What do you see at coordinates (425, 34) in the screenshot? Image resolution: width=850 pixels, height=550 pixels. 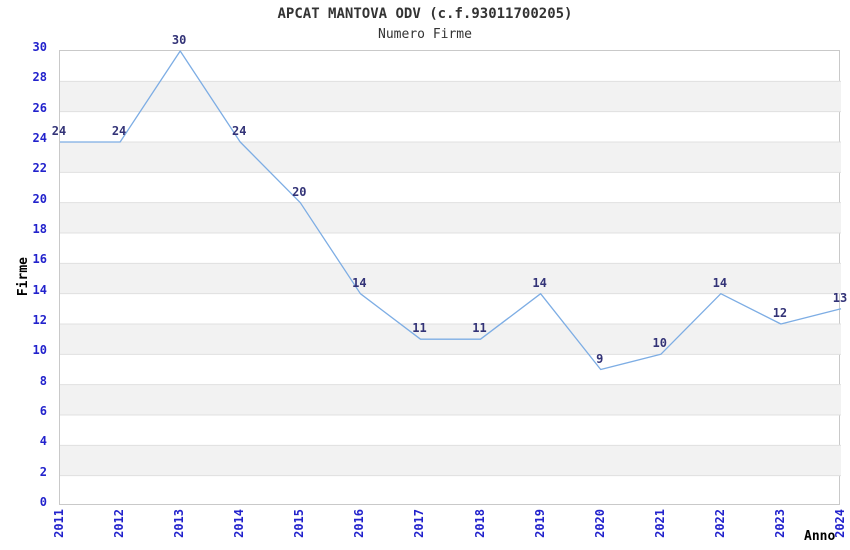 I see `chart-subtitle: Numero Firme` at bounding box center [425, 34].